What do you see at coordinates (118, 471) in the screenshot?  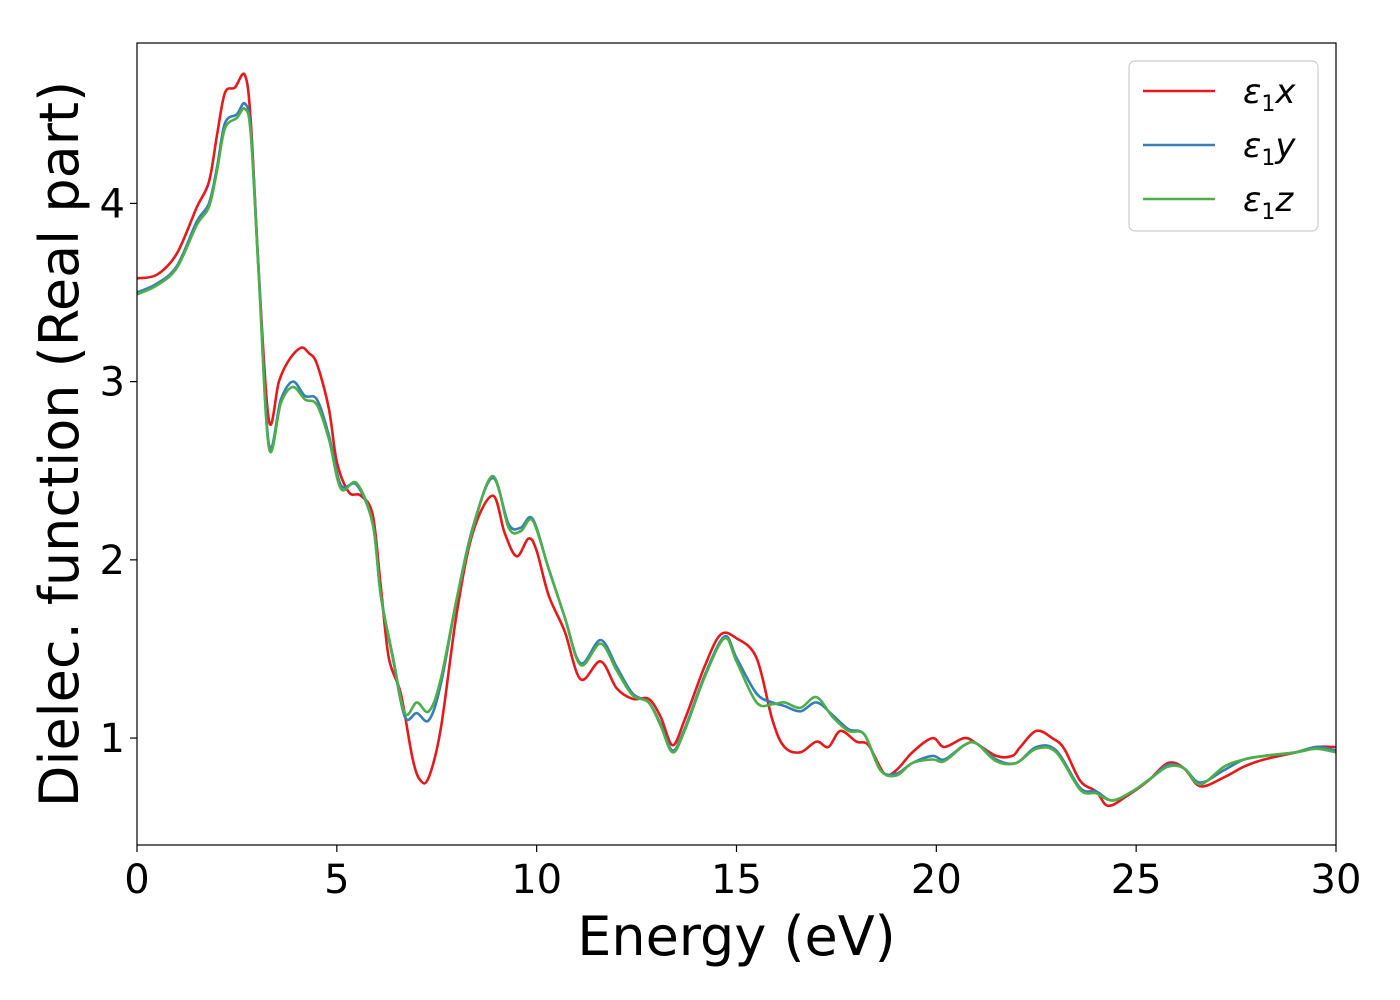 I see `y-axis-ticks: 1 2 3 4` at bounding box center [118, 471].